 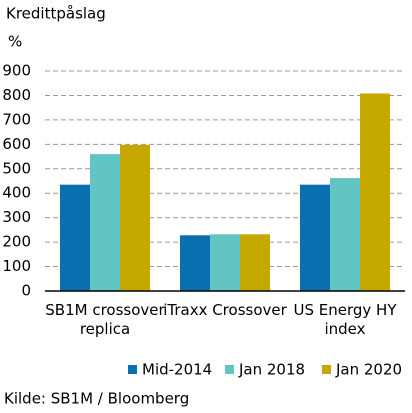 I want to click on y-unit: %, so click(x=15, y=42).